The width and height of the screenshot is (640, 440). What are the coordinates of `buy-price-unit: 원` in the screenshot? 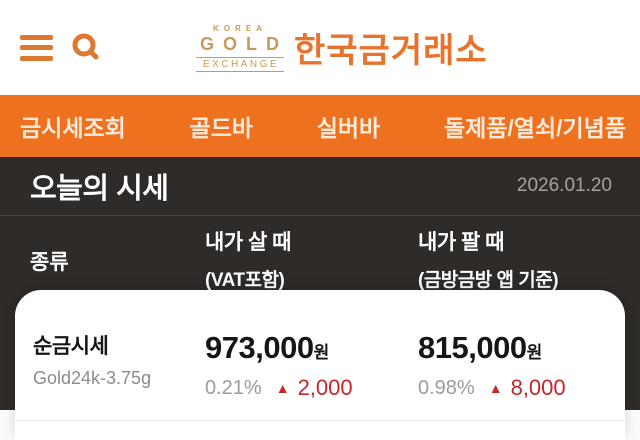 It's located at (321, 352).